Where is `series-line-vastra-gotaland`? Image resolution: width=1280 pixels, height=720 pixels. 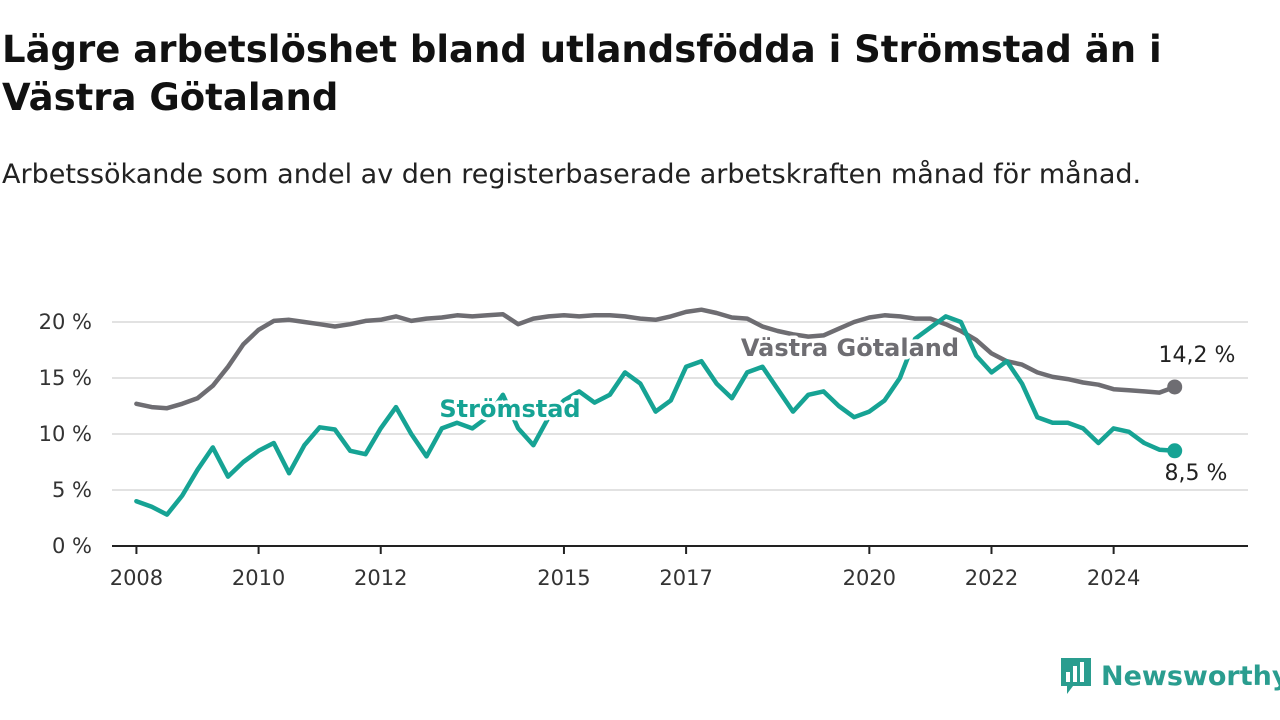
series-line-vastra-gotaland is located at coordinates (655, 359).